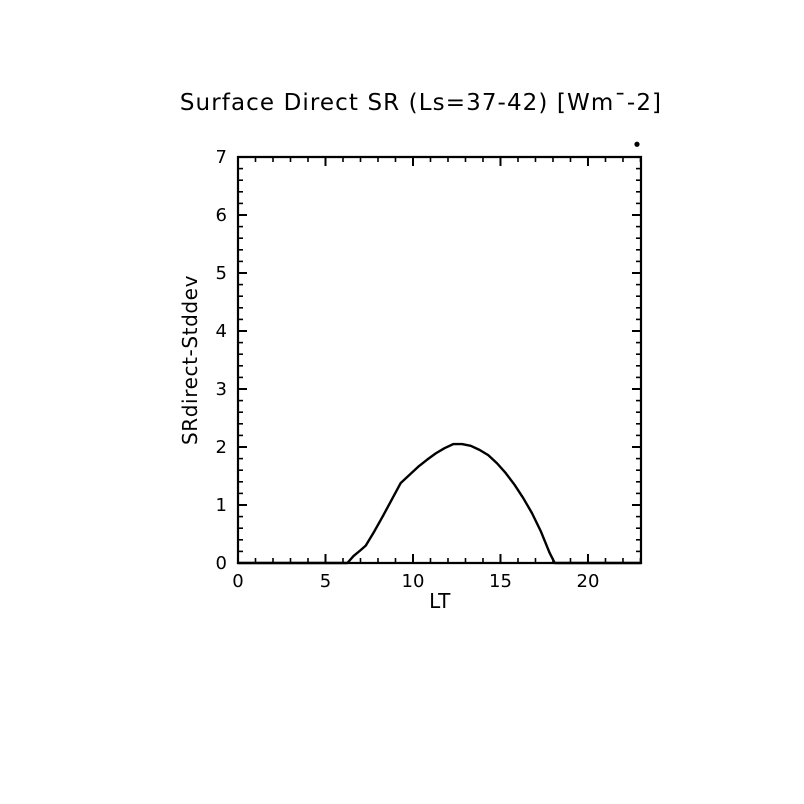  Describe the element at coordinates (588, 581) in the screenshot. I see `x-tick-label: 20` at that location.